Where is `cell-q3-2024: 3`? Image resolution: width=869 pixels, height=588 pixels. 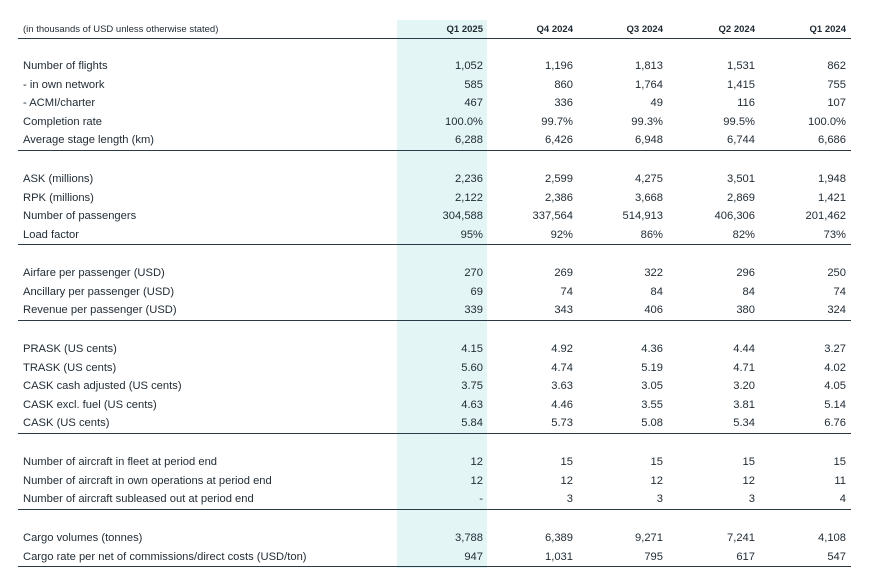 cell-q3-2024: 3 is located at coordinates (659, 499).